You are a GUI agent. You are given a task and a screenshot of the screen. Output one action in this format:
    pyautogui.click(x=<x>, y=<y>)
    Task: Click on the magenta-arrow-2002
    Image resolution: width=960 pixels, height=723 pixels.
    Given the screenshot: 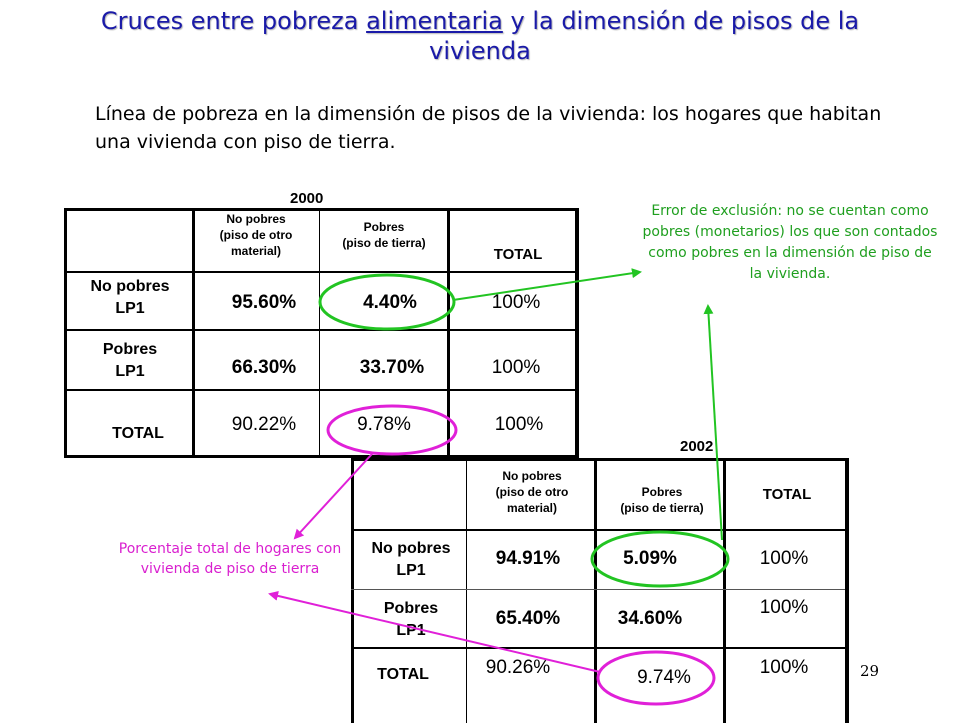 What is the action you would take?
    pyautogui.click(x=434, y=631)
    